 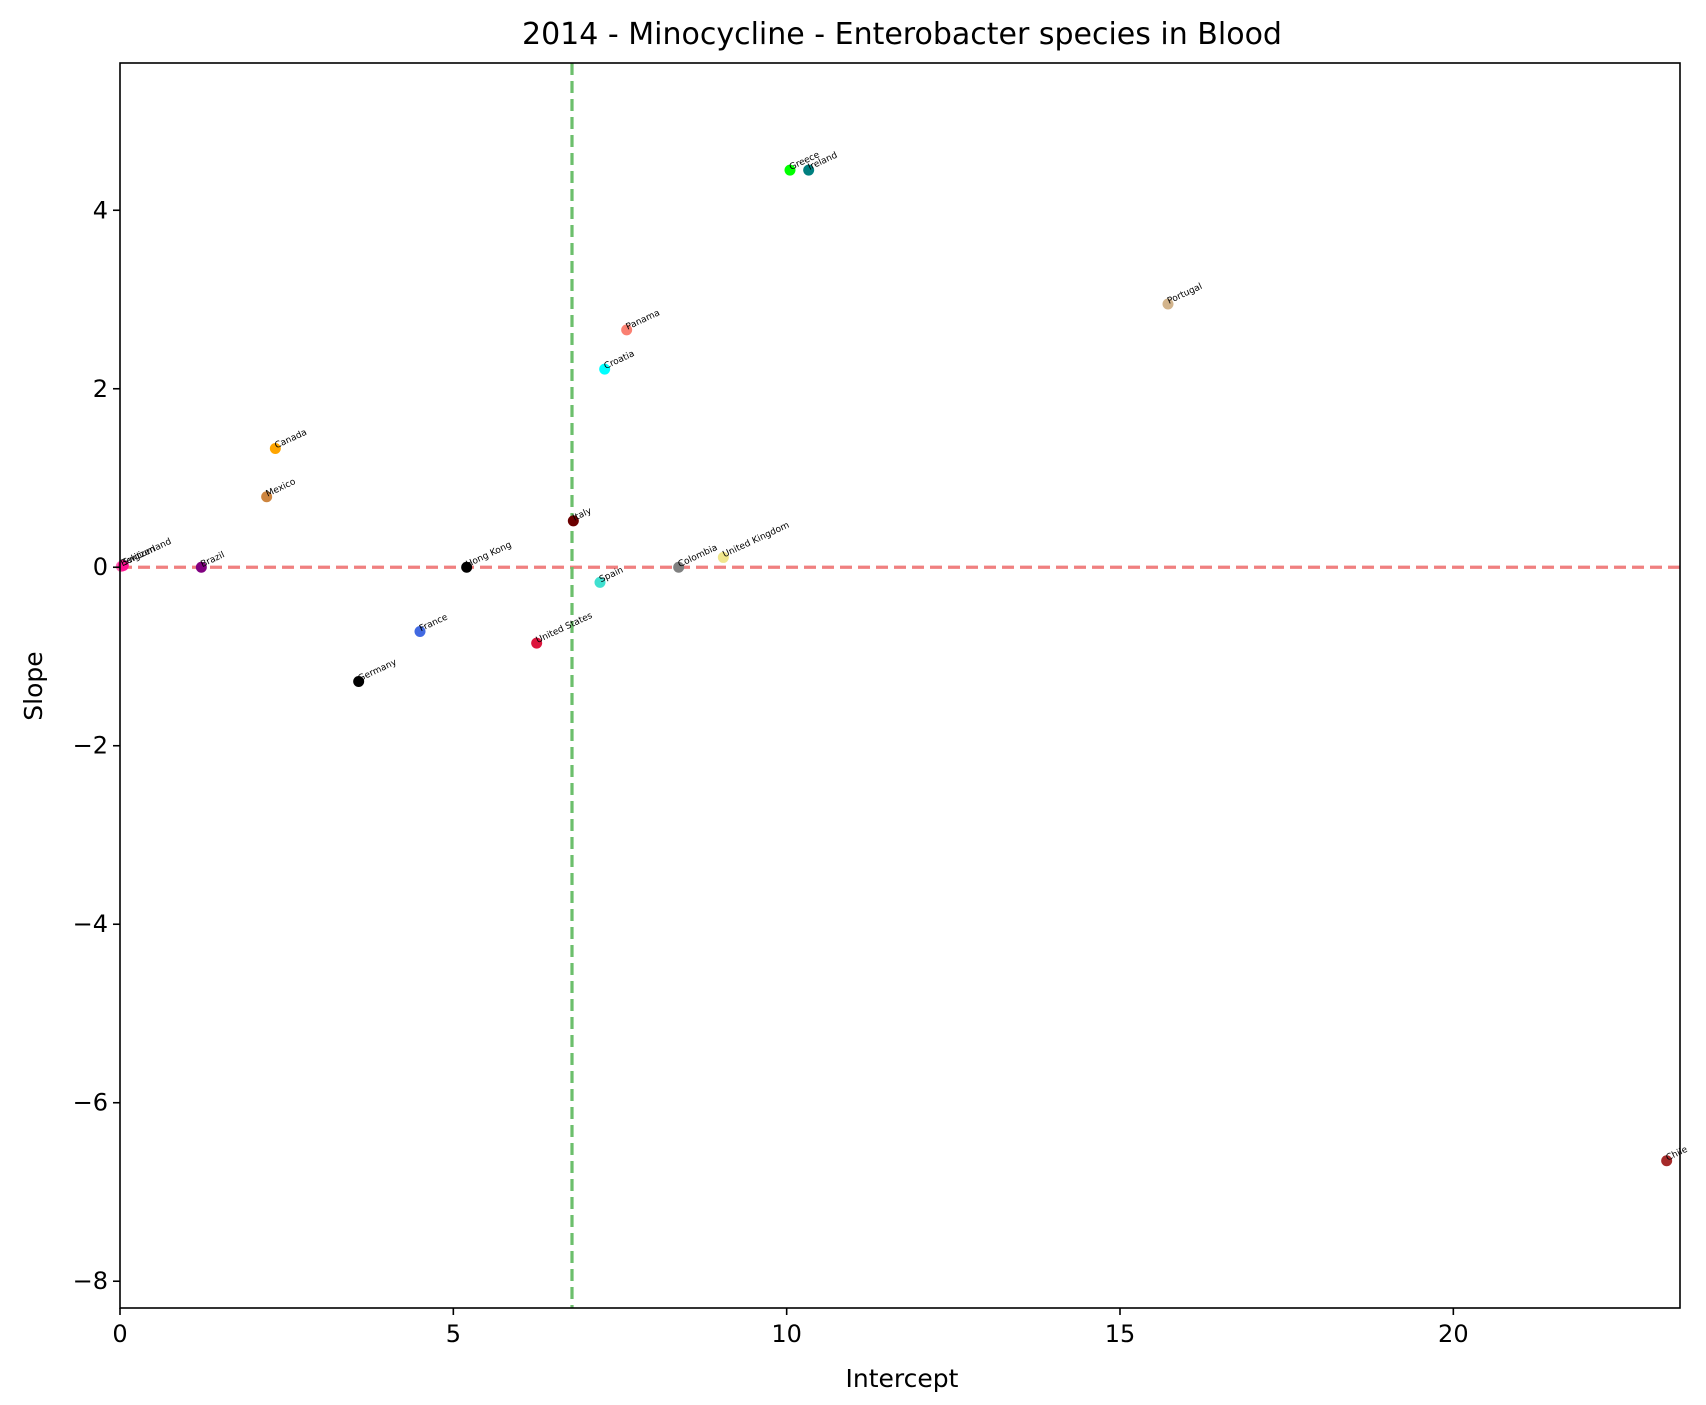 I want to click on x-tick-label: 5, so click(x=453, y=1334).